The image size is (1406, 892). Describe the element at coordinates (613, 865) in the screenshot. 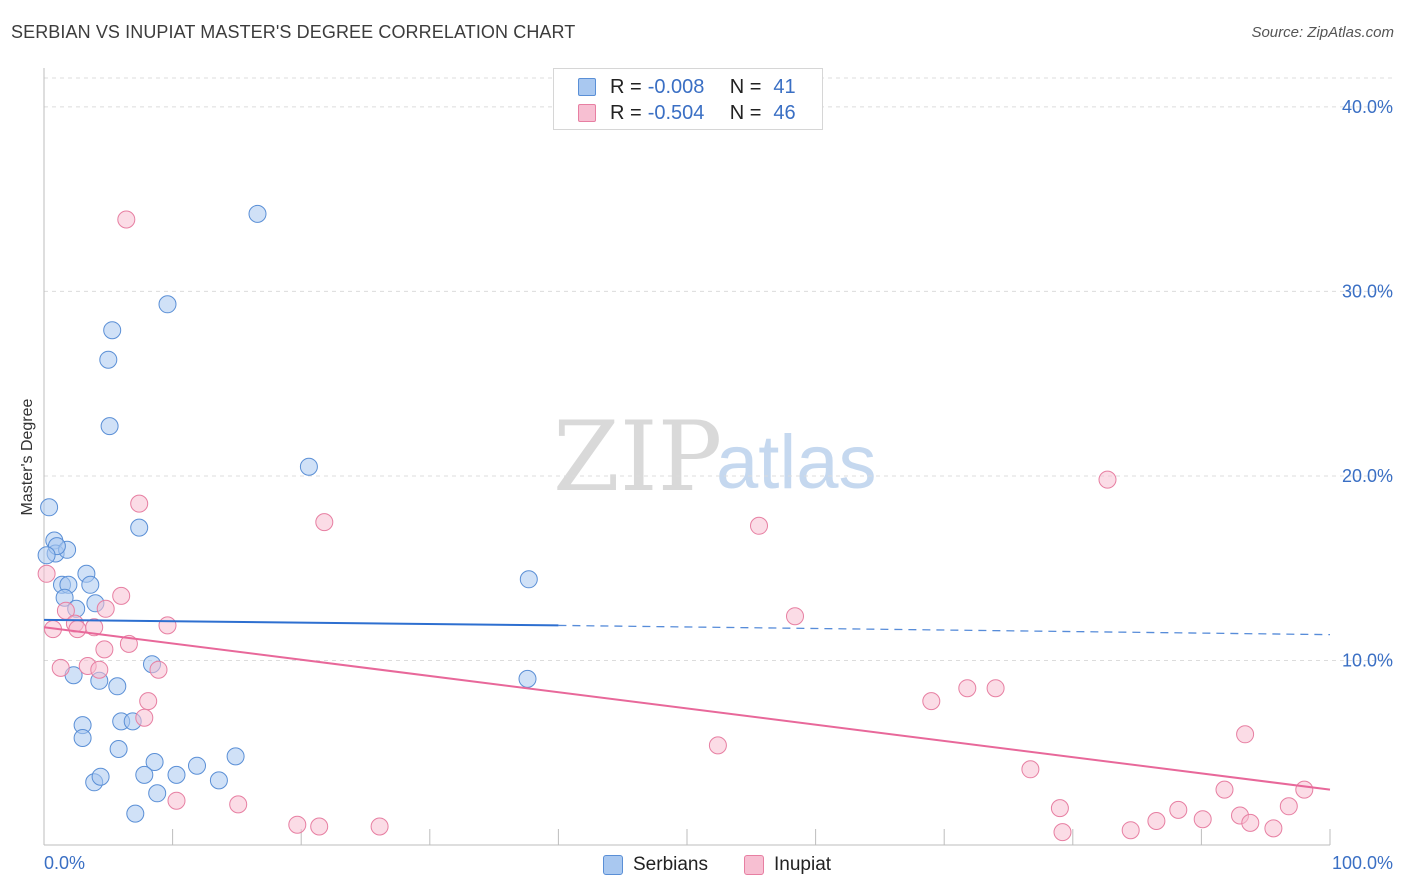

I see `bottom-legend-swatch-serbians` at that location.